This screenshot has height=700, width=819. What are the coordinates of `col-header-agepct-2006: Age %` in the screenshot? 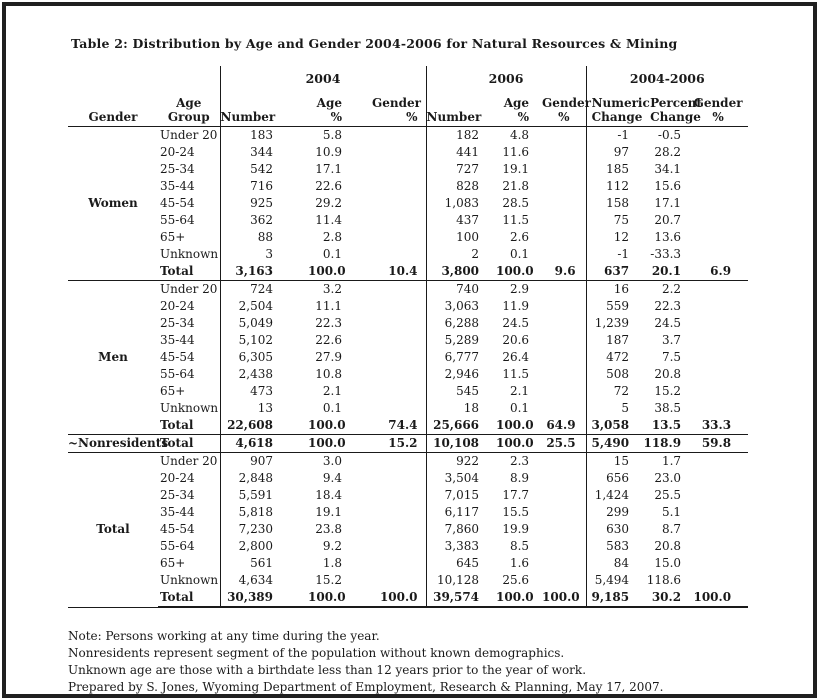 It's located at (519, 108).